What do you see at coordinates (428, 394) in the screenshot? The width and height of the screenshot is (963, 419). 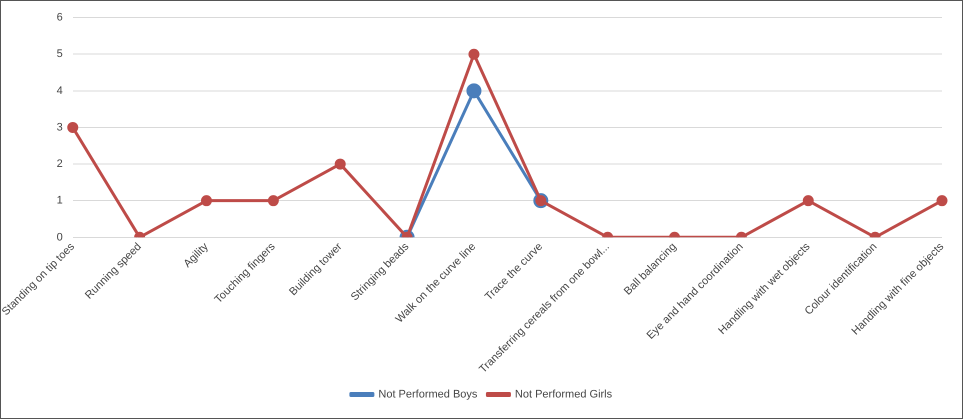 I see `legend-label: Not Performed Boys` at bounding box center [428, 394].